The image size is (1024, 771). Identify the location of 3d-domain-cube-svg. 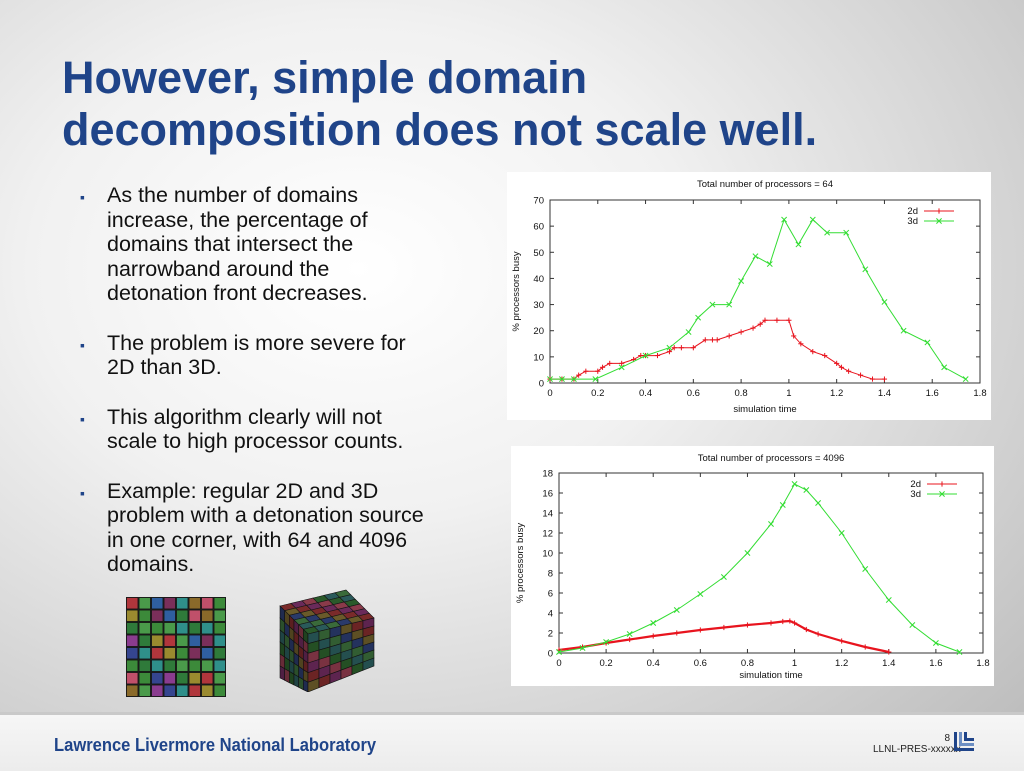
(327, 641).